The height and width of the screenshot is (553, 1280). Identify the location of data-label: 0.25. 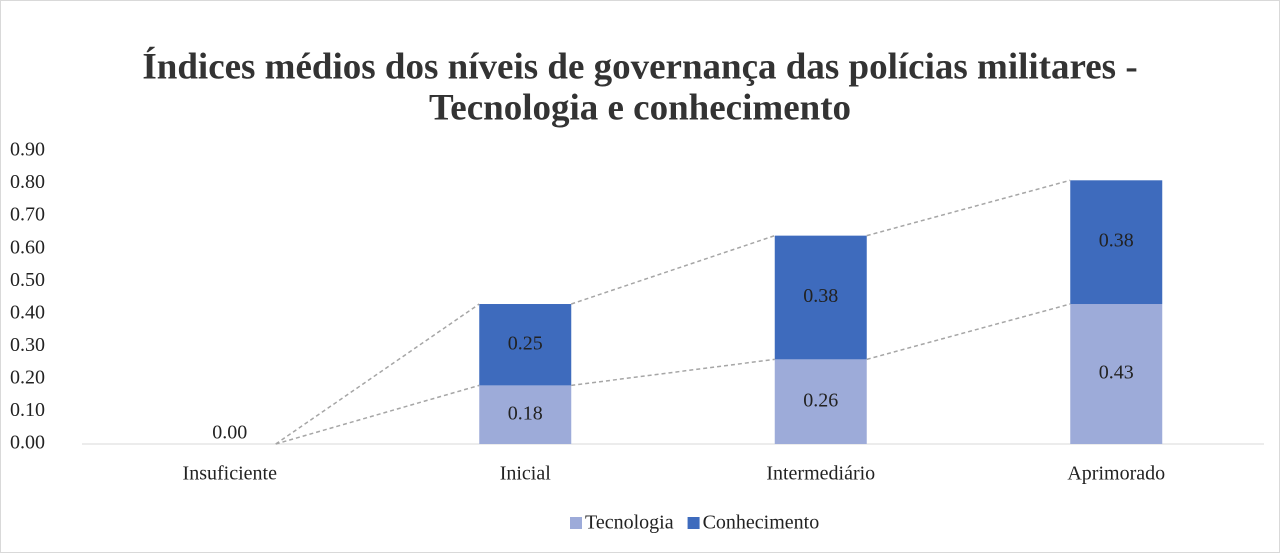
(525, 343).